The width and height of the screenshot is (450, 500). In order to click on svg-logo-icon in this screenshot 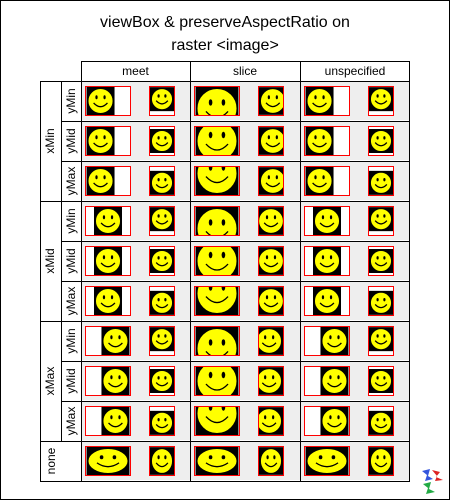, I will do `click(432, 481)`.